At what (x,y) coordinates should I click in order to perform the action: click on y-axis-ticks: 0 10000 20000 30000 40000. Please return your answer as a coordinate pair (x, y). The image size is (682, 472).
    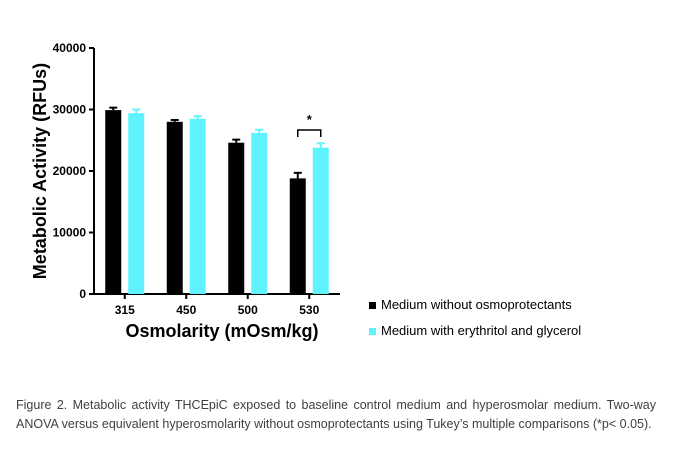
    Looking at the image, I should click on (73, 171).